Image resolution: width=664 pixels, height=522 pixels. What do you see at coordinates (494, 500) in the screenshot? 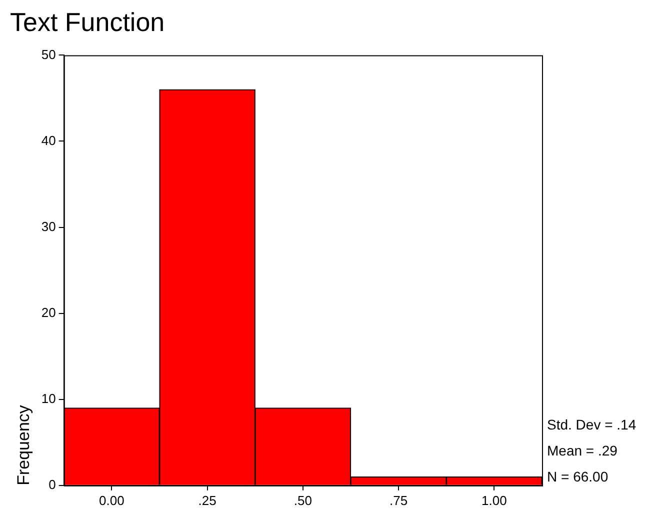
I see `x-tick-label: 1.00` at bounding box center [494, 500].